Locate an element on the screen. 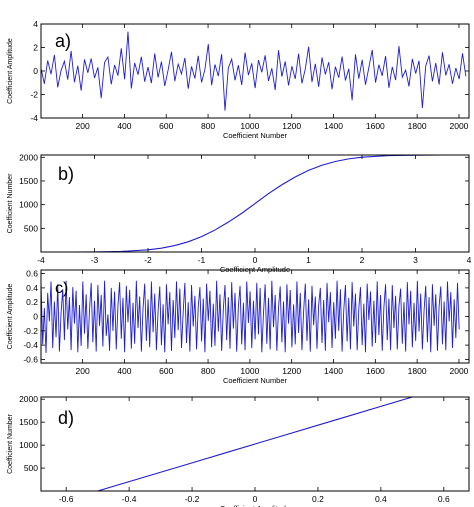  y-tick-label: -4 is located at coordinates (34, 118).